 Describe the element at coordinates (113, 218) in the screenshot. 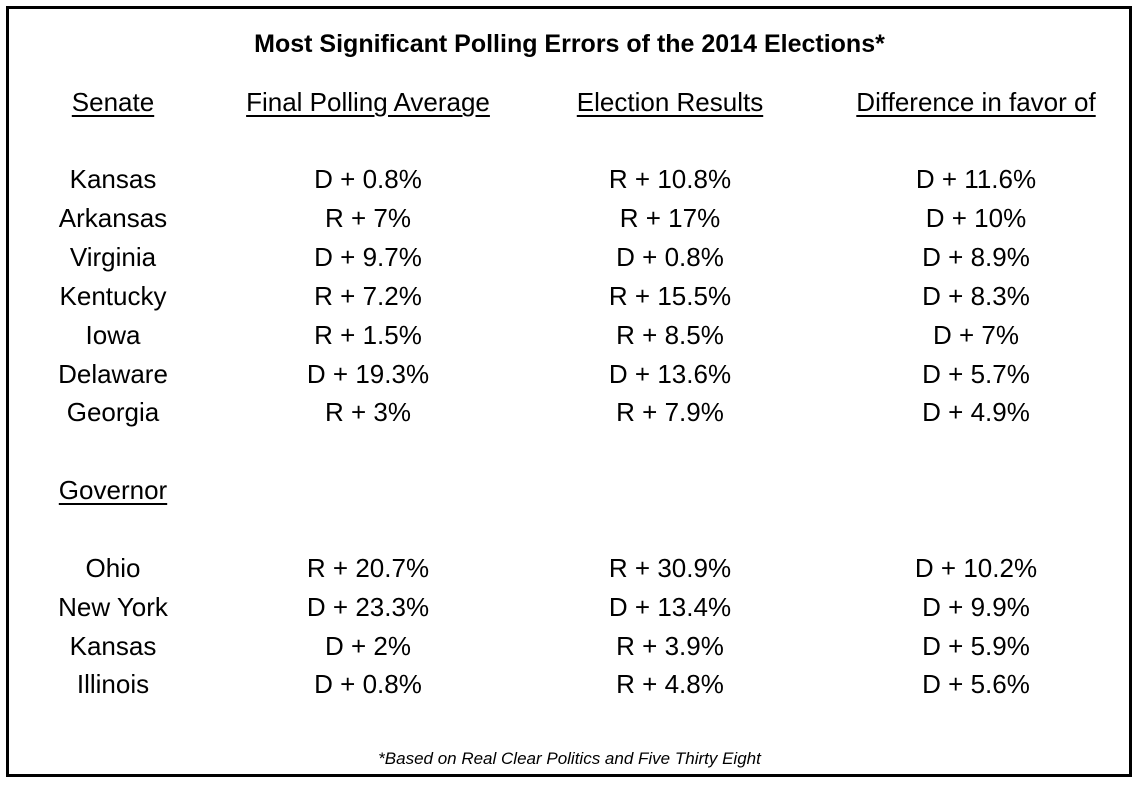

I see `senate-row-1-col-0: Arkansas` at that location.